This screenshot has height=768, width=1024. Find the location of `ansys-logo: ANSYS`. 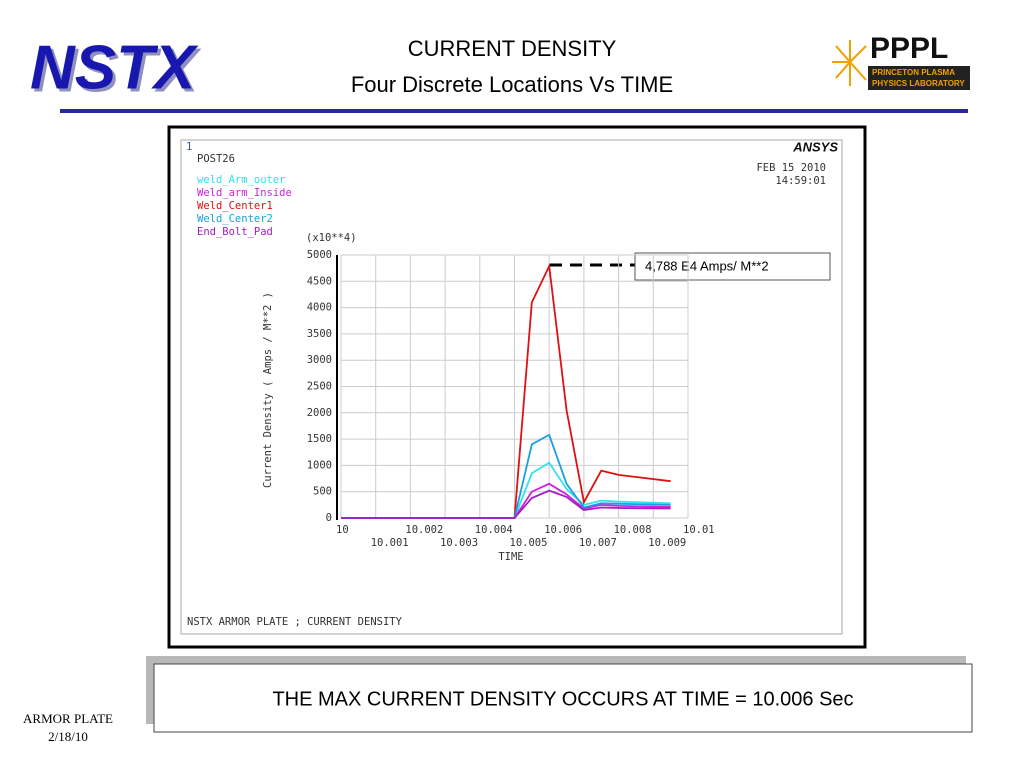

ansys-logo: ANSYS is located at coordinates (815, 146).